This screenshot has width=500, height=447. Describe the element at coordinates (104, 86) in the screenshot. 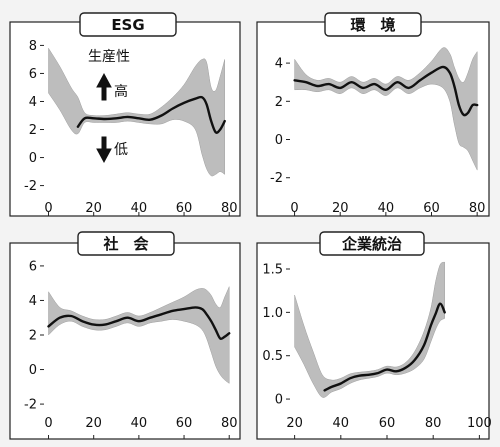

I see `up-arrow-icon` at that location.